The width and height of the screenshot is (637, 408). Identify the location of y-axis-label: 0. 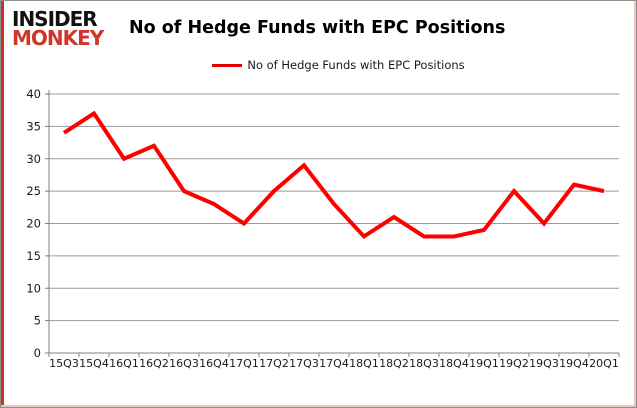
(37, 353).